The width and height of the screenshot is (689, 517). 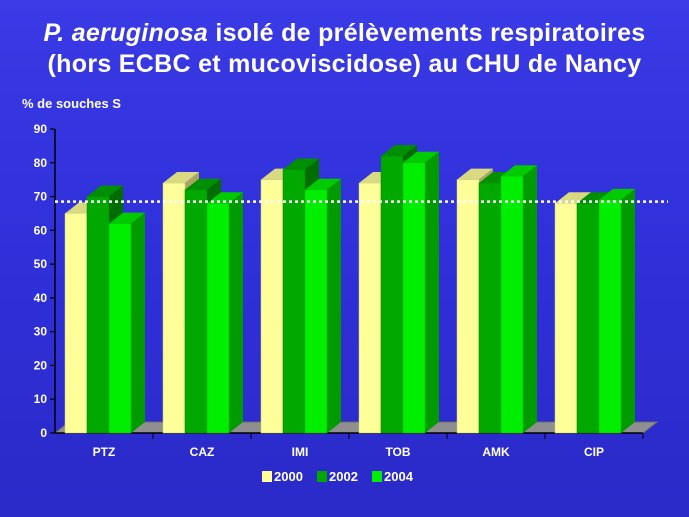 What do you see at coordinates (41, 163) in the screenshot?
I see `y-tick-label: 80` at bounding box center [41, 163].